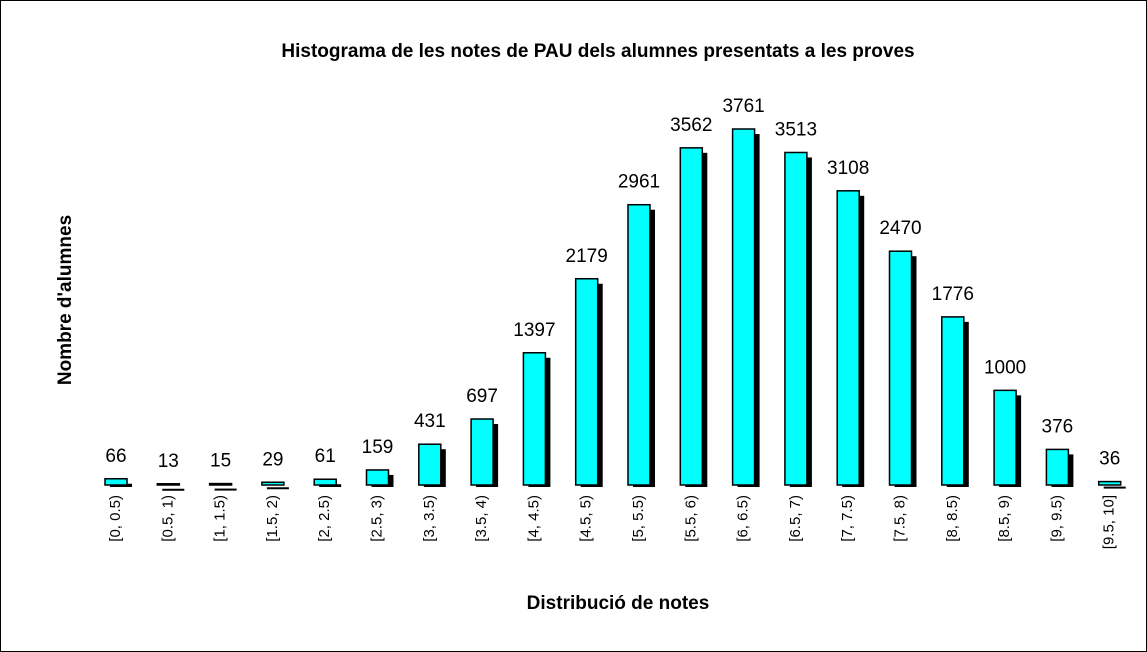 The image size is (1147, 652). I want to click on value-label: 13, so click(168, 461).